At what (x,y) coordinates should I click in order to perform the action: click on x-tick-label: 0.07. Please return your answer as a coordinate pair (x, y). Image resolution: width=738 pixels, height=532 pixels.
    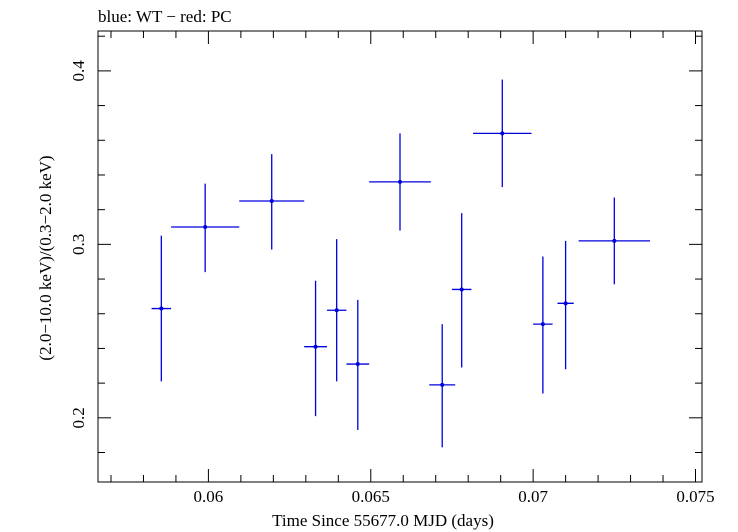
    Looking at the image, I should click on (533, 496).